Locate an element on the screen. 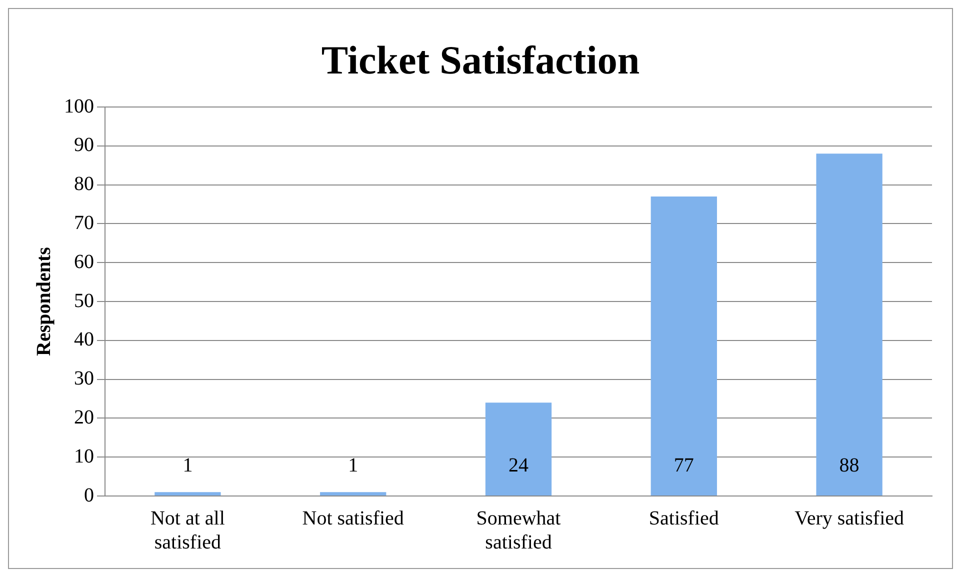 The width and height of the screenshot is (961, 577). x-tick-label: Satisfied is located at coordinates (683, 518).